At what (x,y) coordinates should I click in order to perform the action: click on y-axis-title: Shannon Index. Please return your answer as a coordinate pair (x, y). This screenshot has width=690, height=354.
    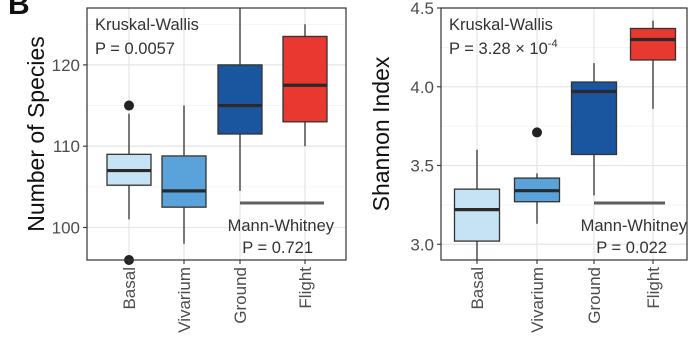
    Looking at the image, I should click on (381, 133).